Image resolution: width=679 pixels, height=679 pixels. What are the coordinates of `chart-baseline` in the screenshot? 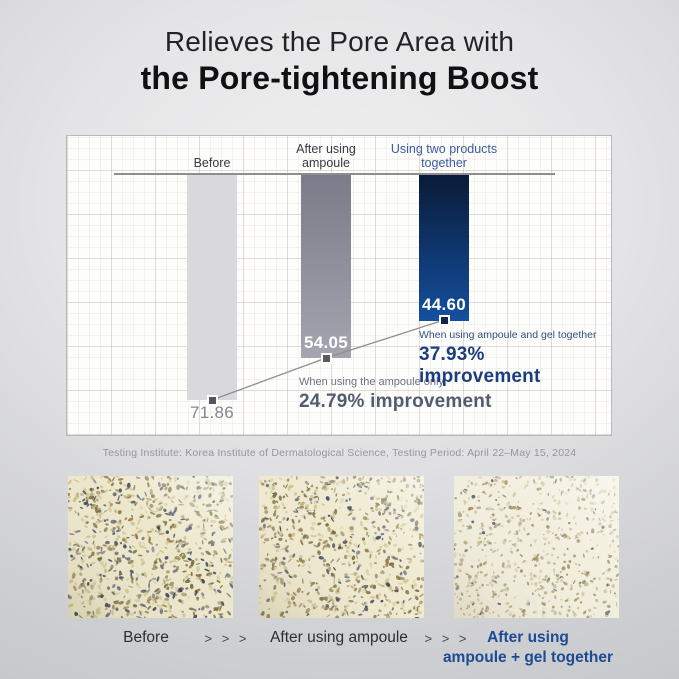 It's located at (334, 174).